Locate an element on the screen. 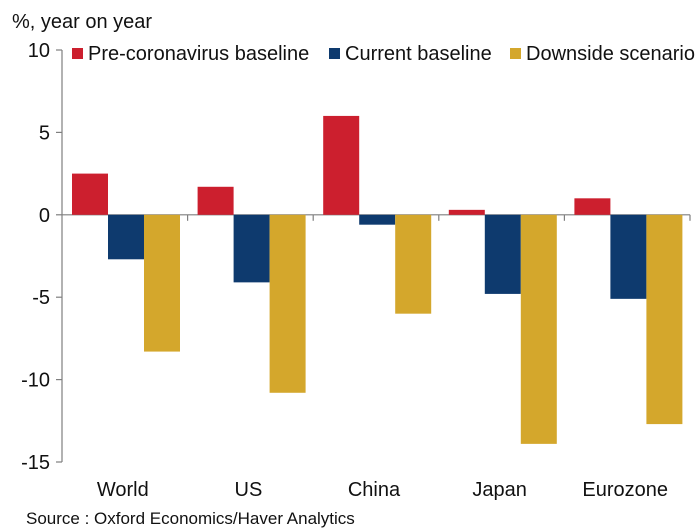 Image resolution: width=696 pixels, height=529 pixels. bar-us-pre-coronavirus-baseline is located at coordinates (215, 200).